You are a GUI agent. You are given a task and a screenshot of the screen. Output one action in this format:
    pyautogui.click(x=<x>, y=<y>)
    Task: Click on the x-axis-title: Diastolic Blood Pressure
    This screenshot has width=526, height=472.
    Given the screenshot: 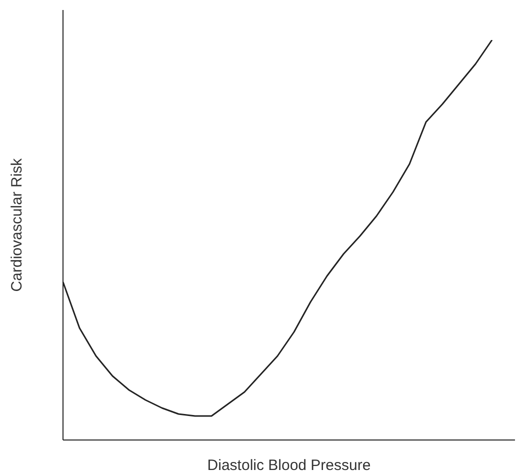 What is the action you would take?
    pyautogui.click(x=289, y=464)
    